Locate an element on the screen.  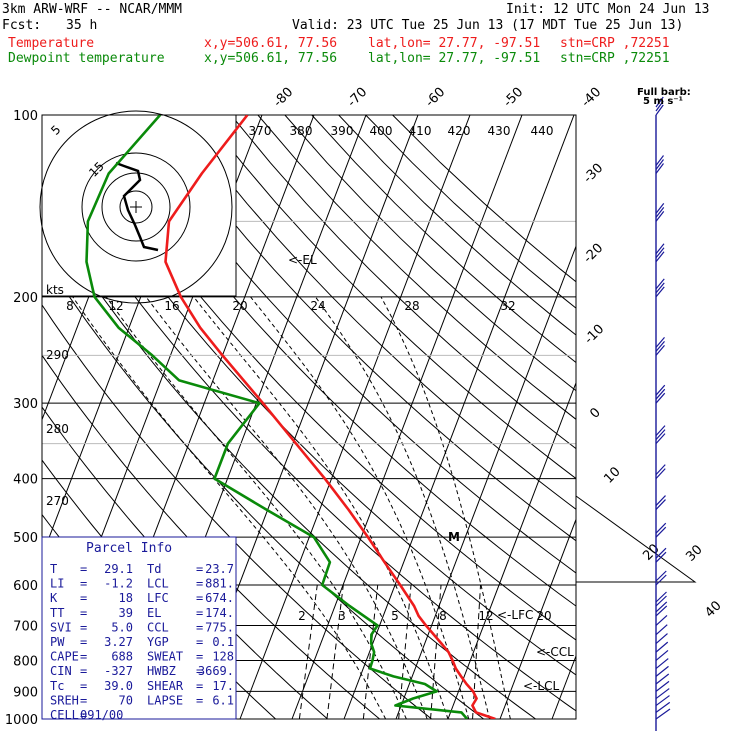
temperature-legend-xy: x,y=506.61, 77.56 is located at coordinates (271, 43).